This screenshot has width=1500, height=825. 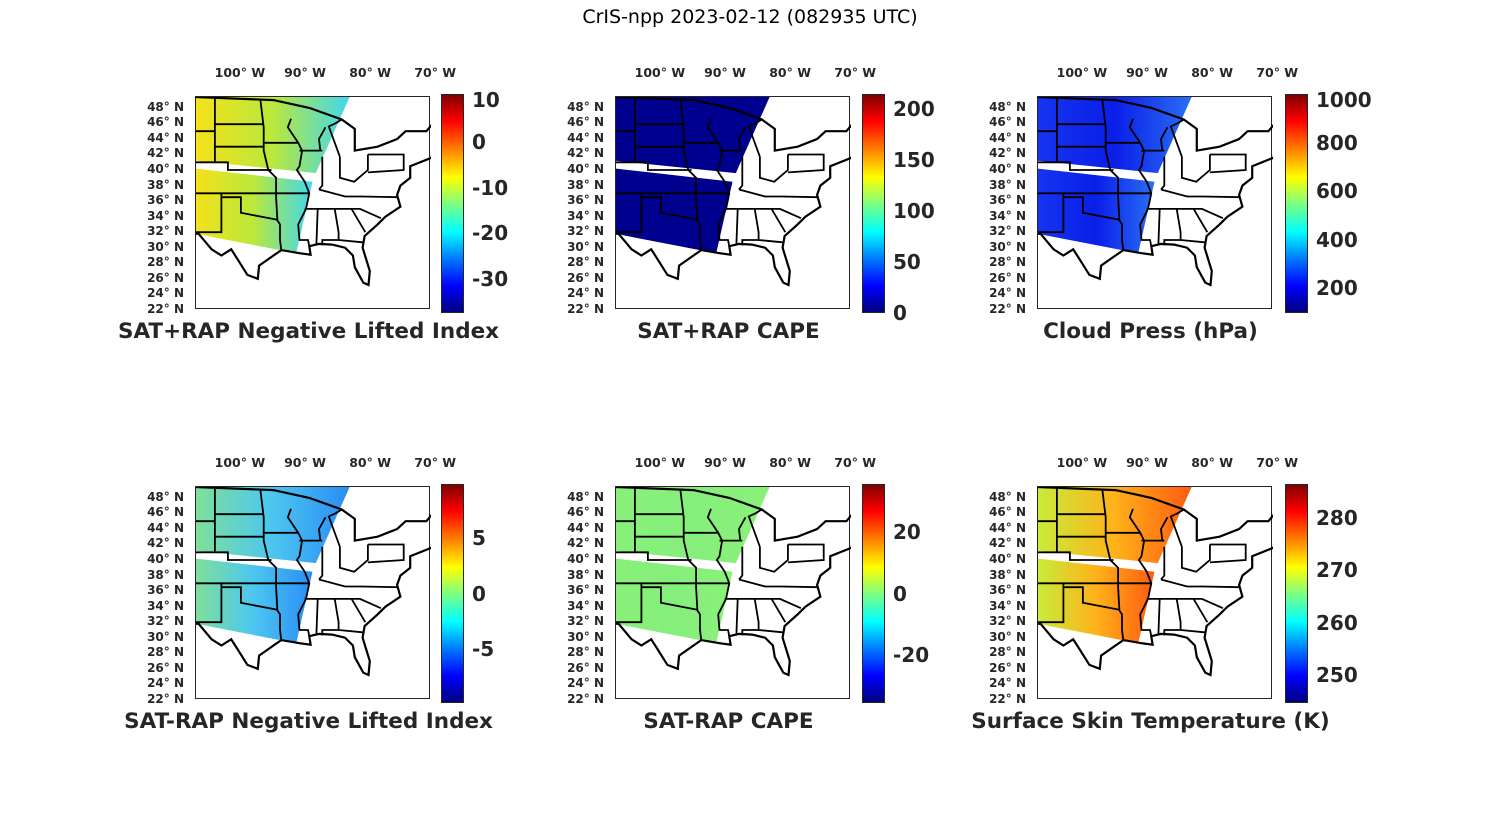 What do you see at coordinates (1150, 721) in the screenshot?
I see `panel-title: Surface Skin Temperature (K)` at bounding box center [1150, 721].